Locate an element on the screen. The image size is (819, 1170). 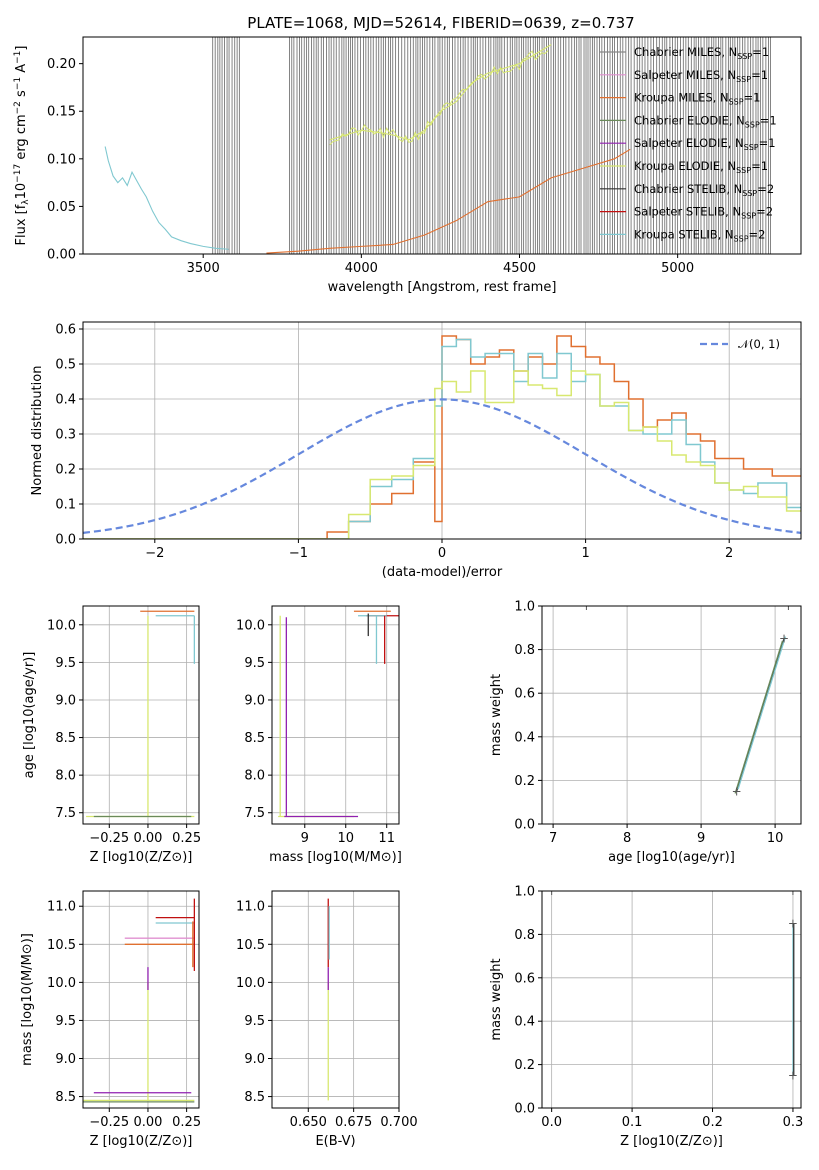
age-mass-ytick-label: 7.5 is located at coordinates (254, 813).